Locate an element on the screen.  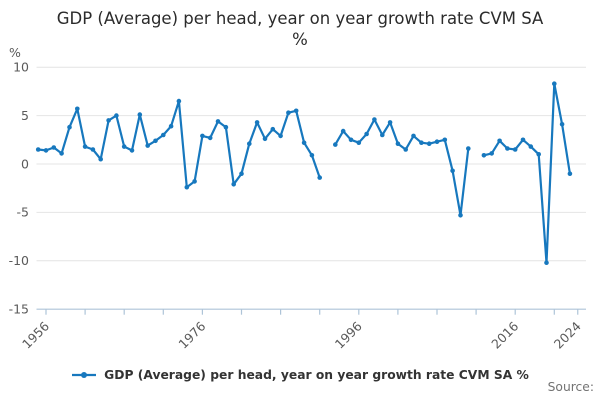
y-tick-label: -5 is located at coordinates (23, 212).